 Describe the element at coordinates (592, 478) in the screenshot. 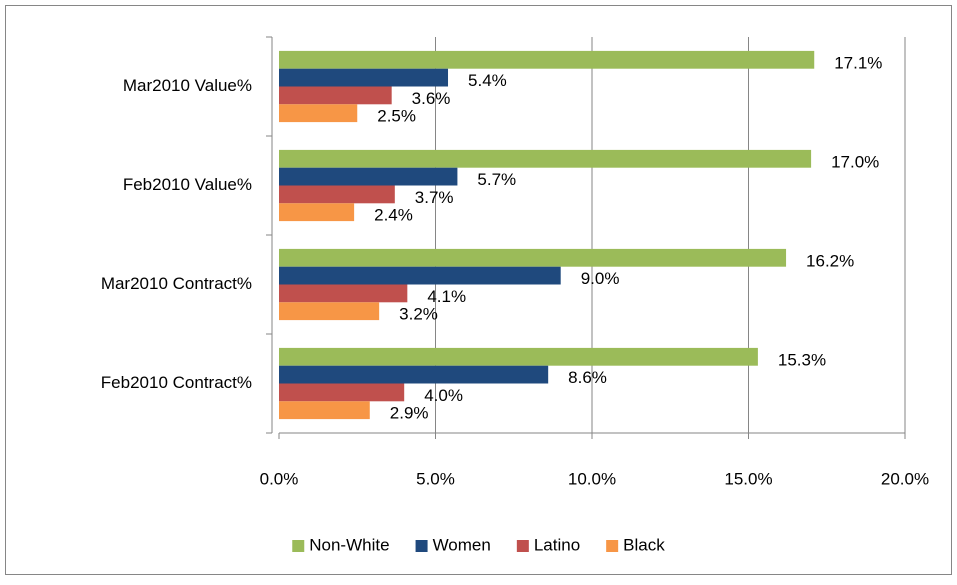

I see `x-tick-label: 10.0%` at that location.